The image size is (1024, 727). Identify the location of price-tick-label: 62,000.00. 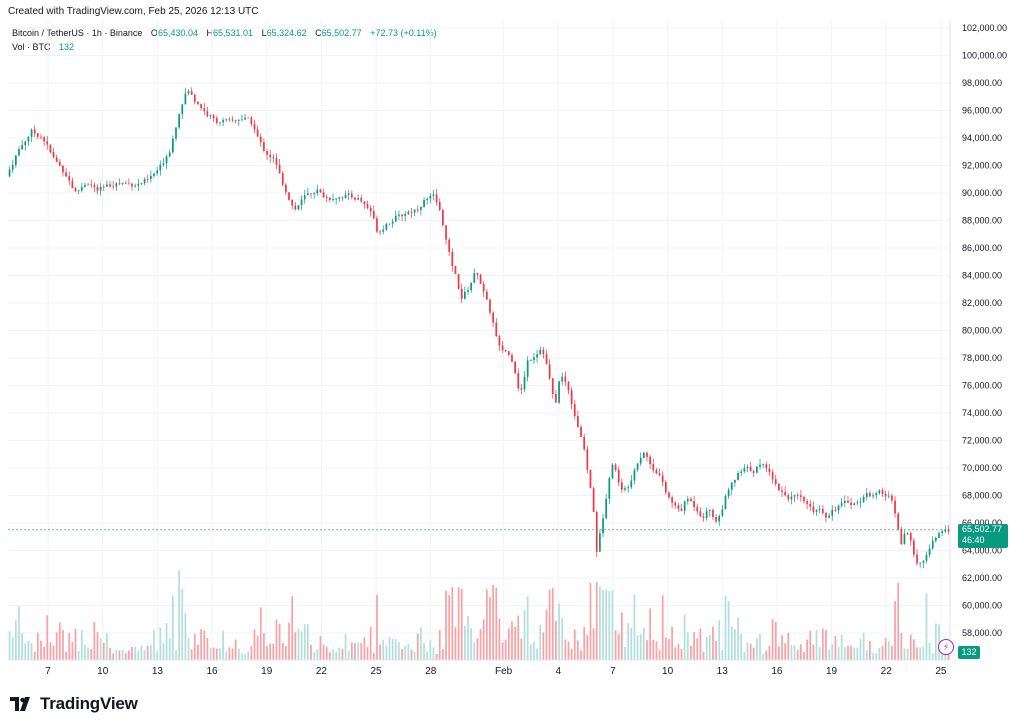
(982, 578).